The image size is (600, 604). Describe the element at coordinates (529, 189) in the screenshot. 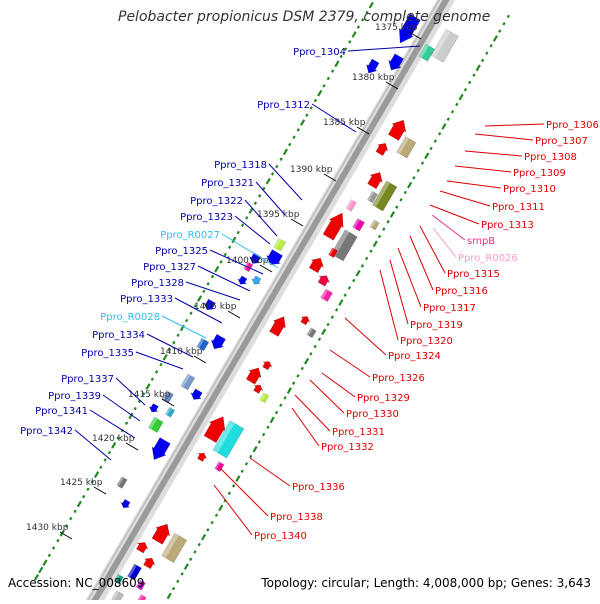

I see `gene-label-right: Ppro_1310` at that location.